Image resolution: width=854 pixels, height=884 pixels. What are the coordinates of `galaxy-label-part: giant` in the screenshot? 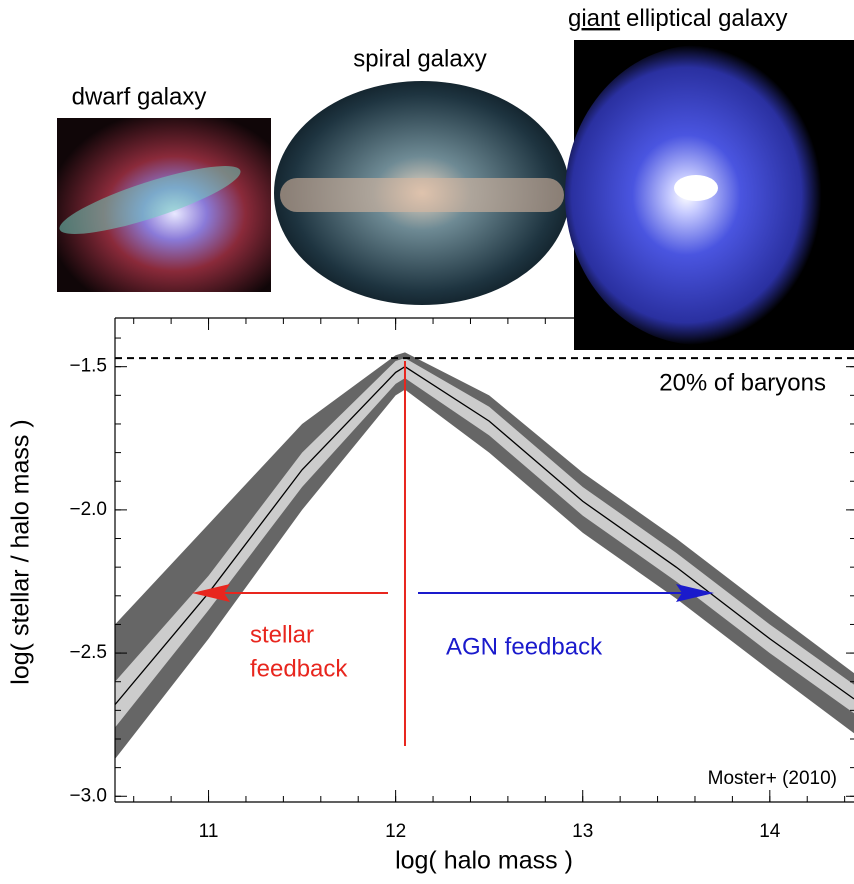 It's located at (594, 18).